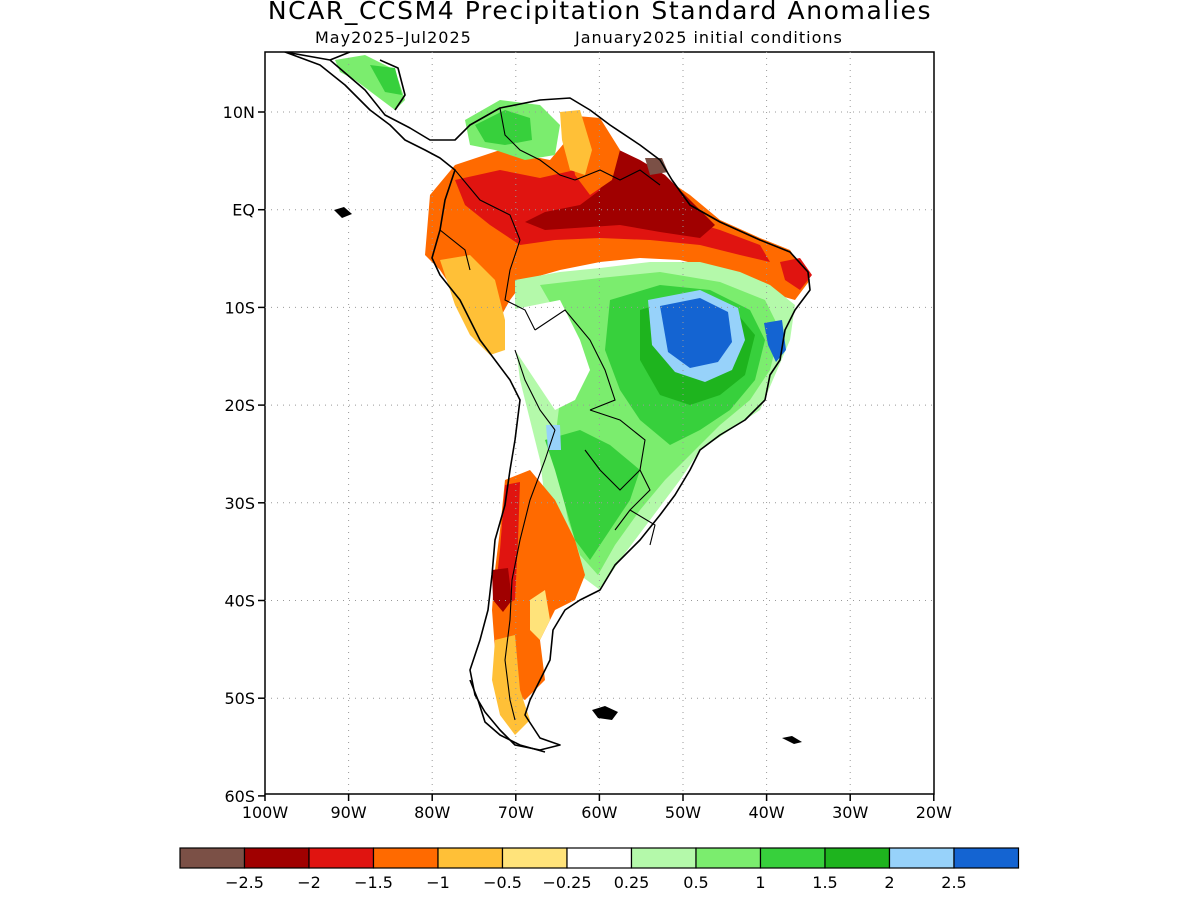  I want to click on lon-tick-label: 30W, so click(850, 812).